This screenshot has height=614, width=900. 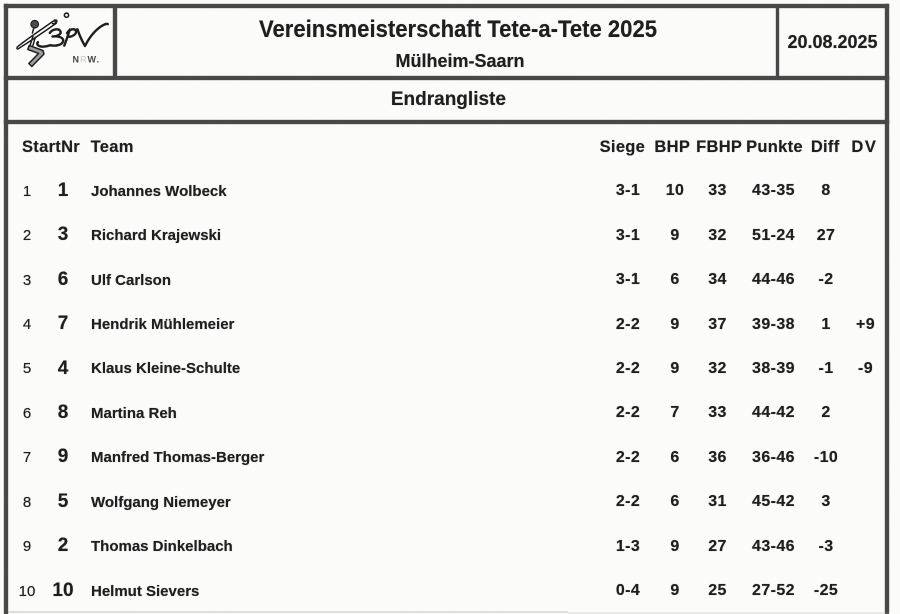 I want to click on svg-text: NRW., so click(x=87, y=59).